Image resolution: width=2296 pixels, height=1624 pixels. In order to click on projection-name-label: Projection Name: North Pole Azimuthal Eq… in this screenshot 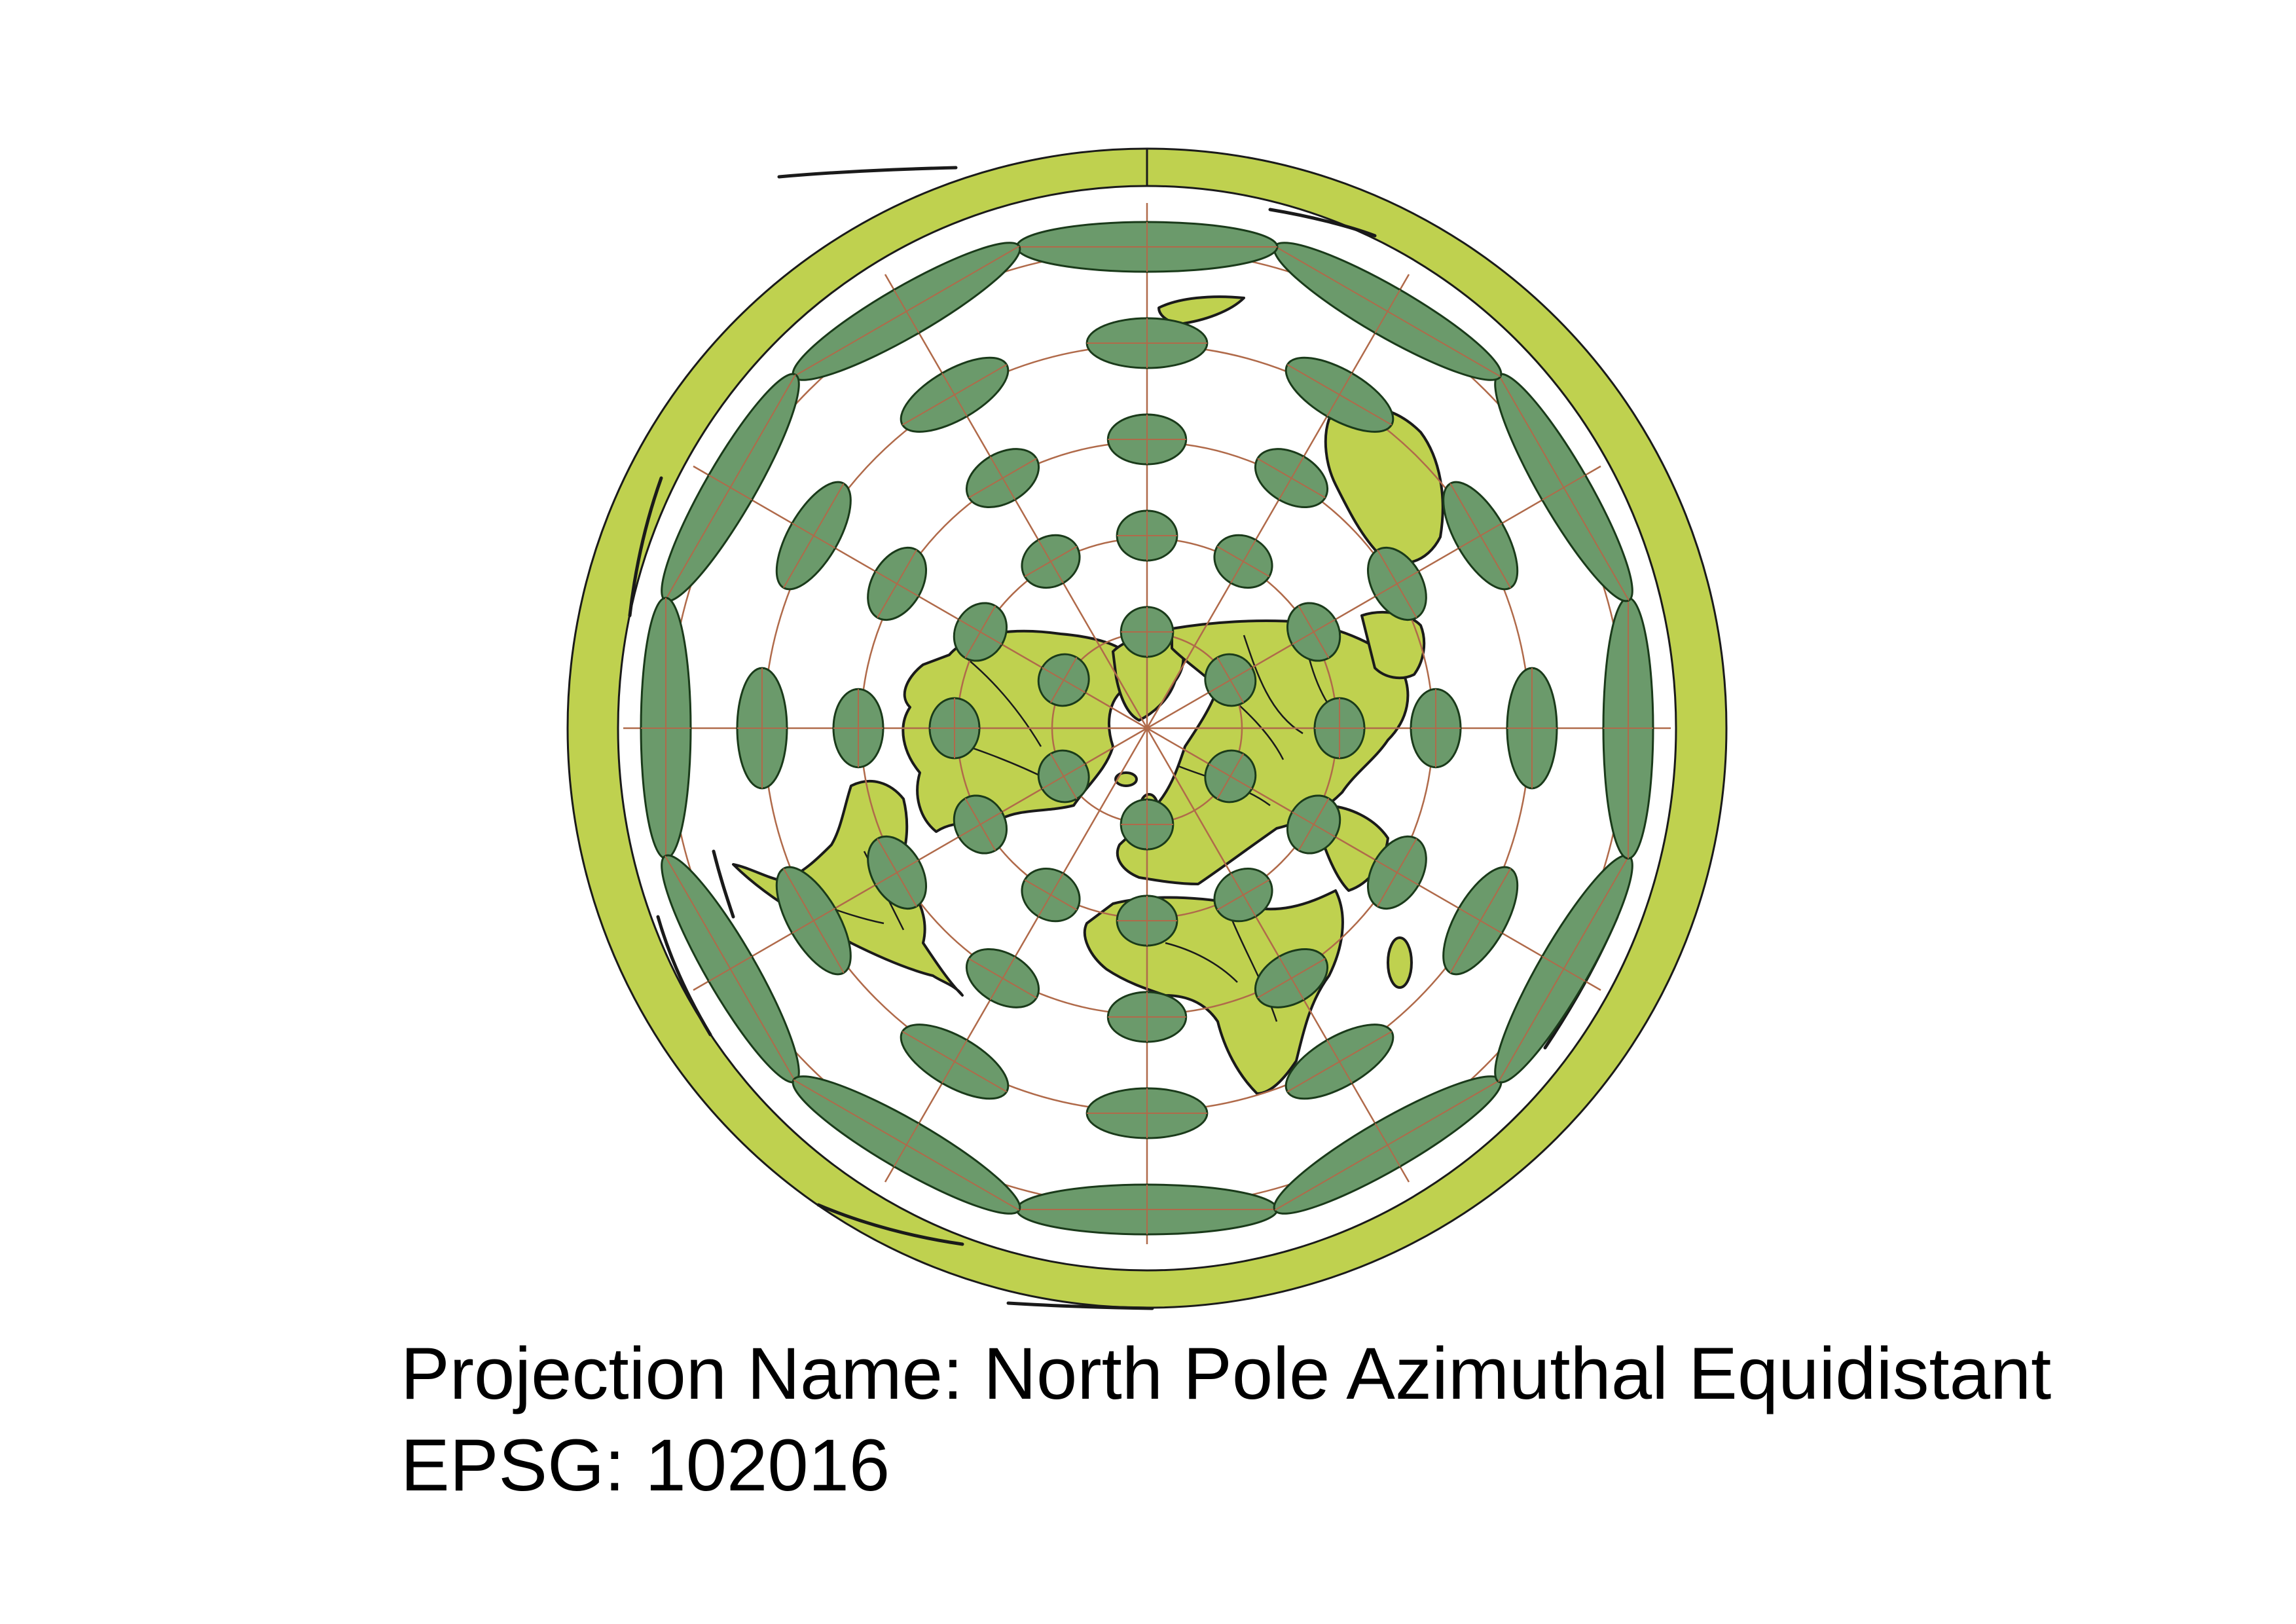, I will do `click(1226, 1373)`.